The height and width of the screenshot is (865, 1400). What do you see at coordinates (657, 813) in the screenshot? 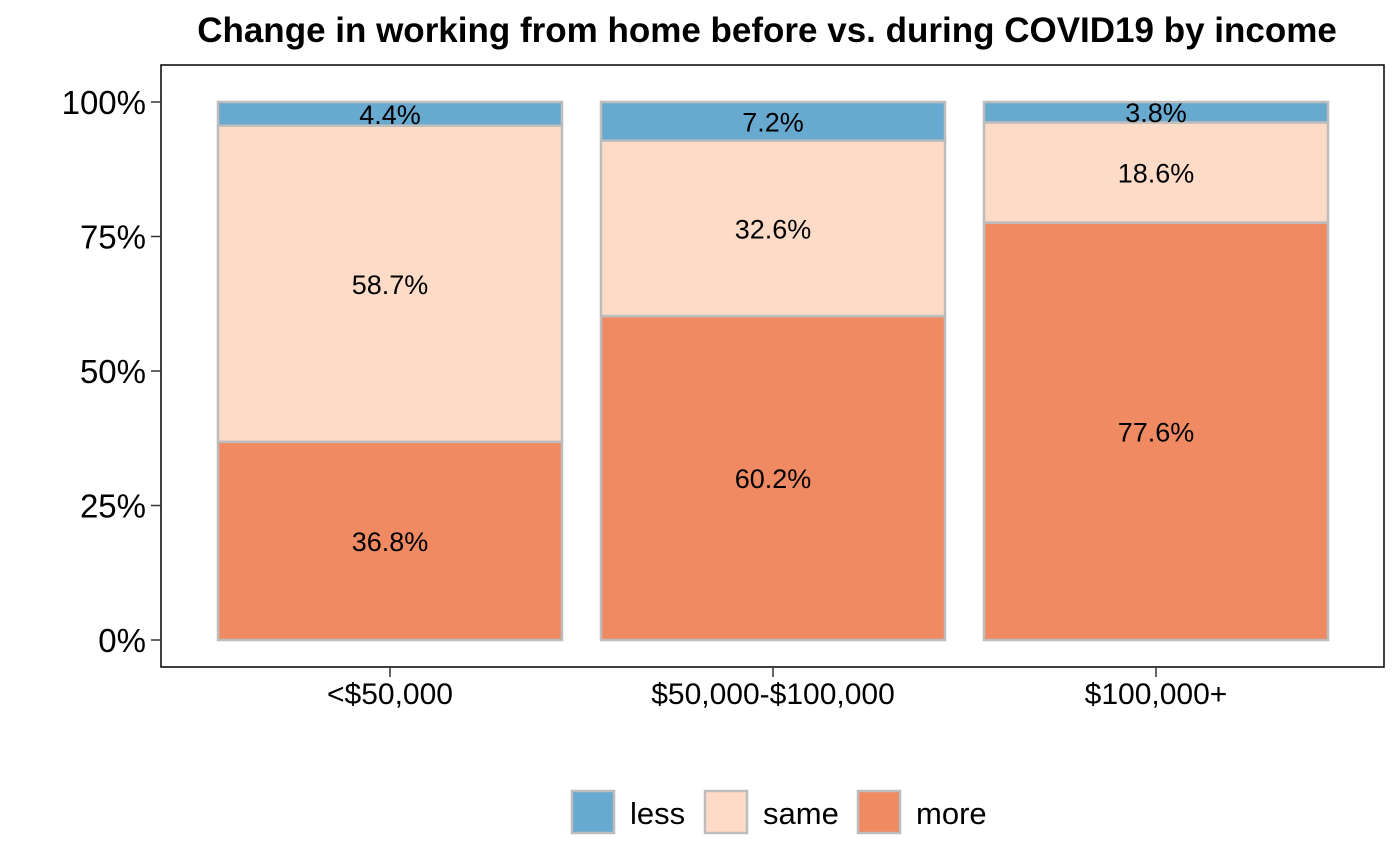
I see `legend-label-less: less` at bounding box center [657, 813].